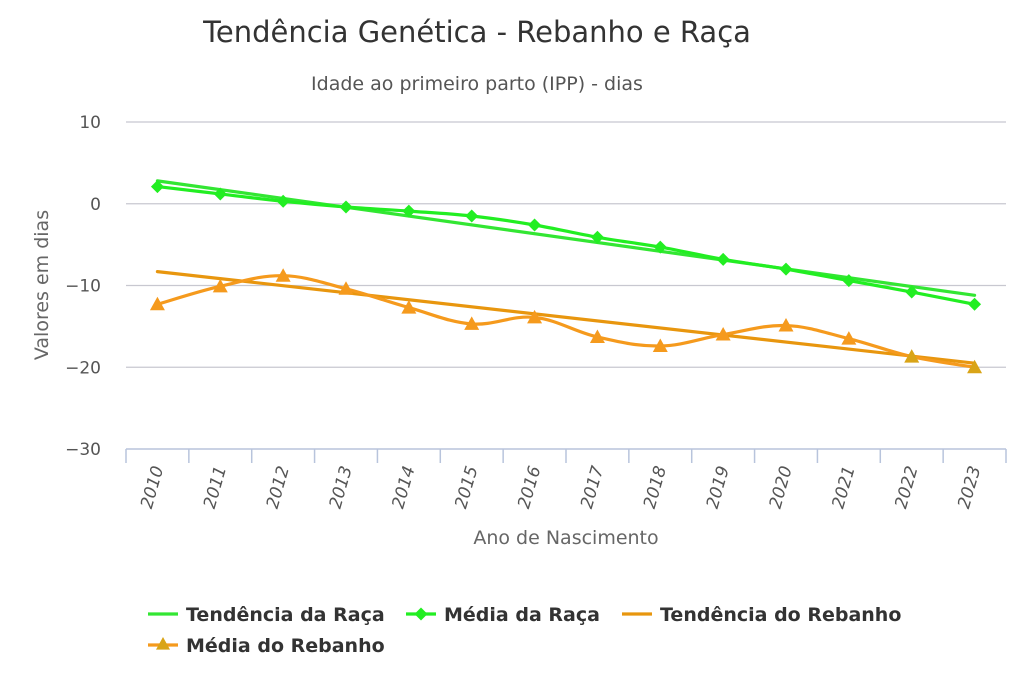 This screenshot has height=682, width=1024. I want to click on legend-item: Média do Rebanho, so click(266, 646).